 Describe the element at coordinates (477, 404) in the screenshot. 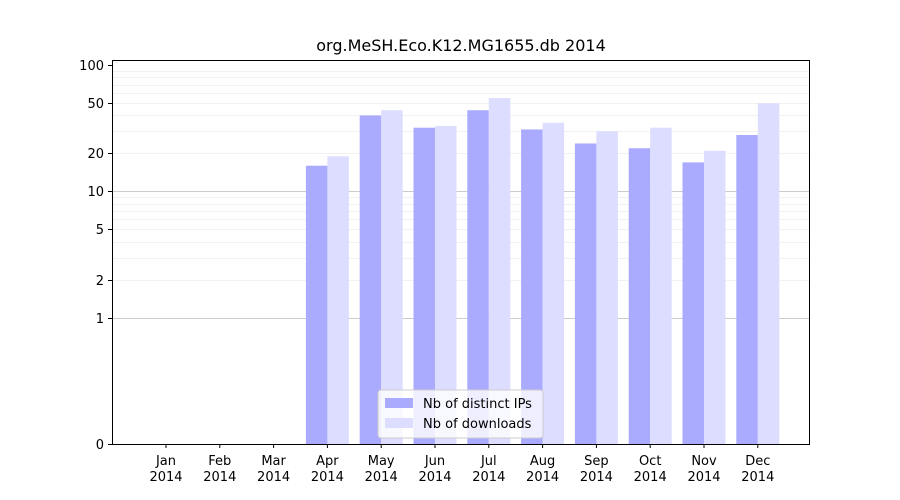

I see `legend-label: Nb of distinct IPs` at that location.